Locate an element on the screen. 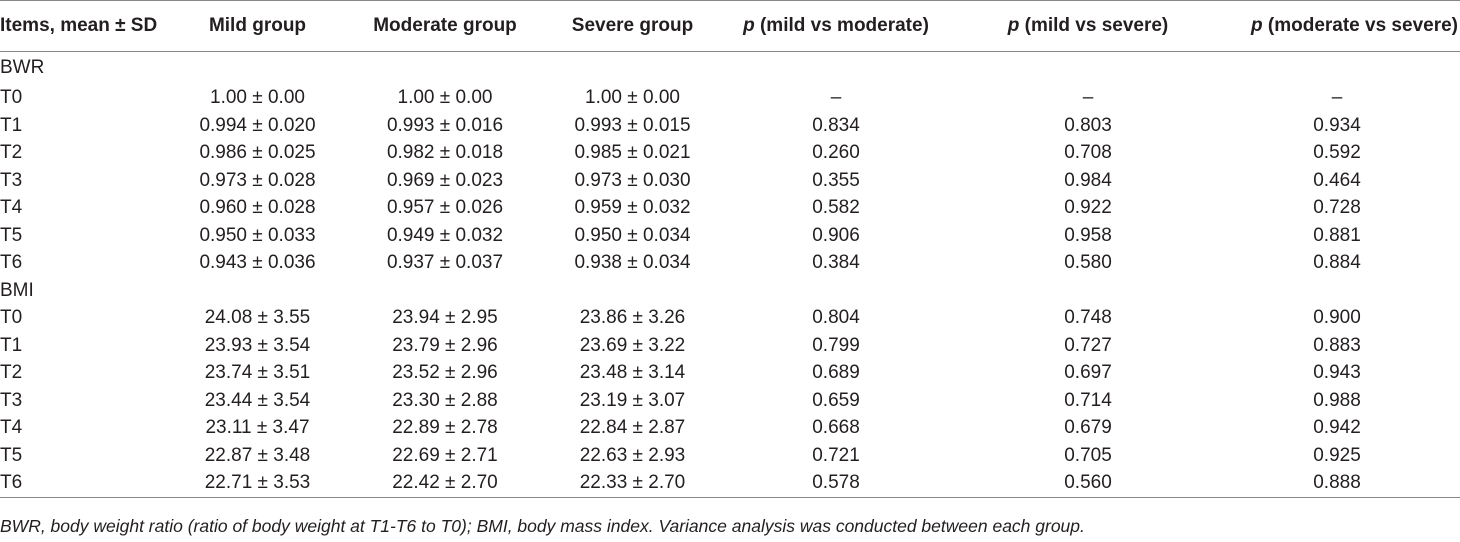 This screenshot has width=1460, height=542. cell-moderate: 0.949 ± 0.032 is located at coordinates (445, 235).